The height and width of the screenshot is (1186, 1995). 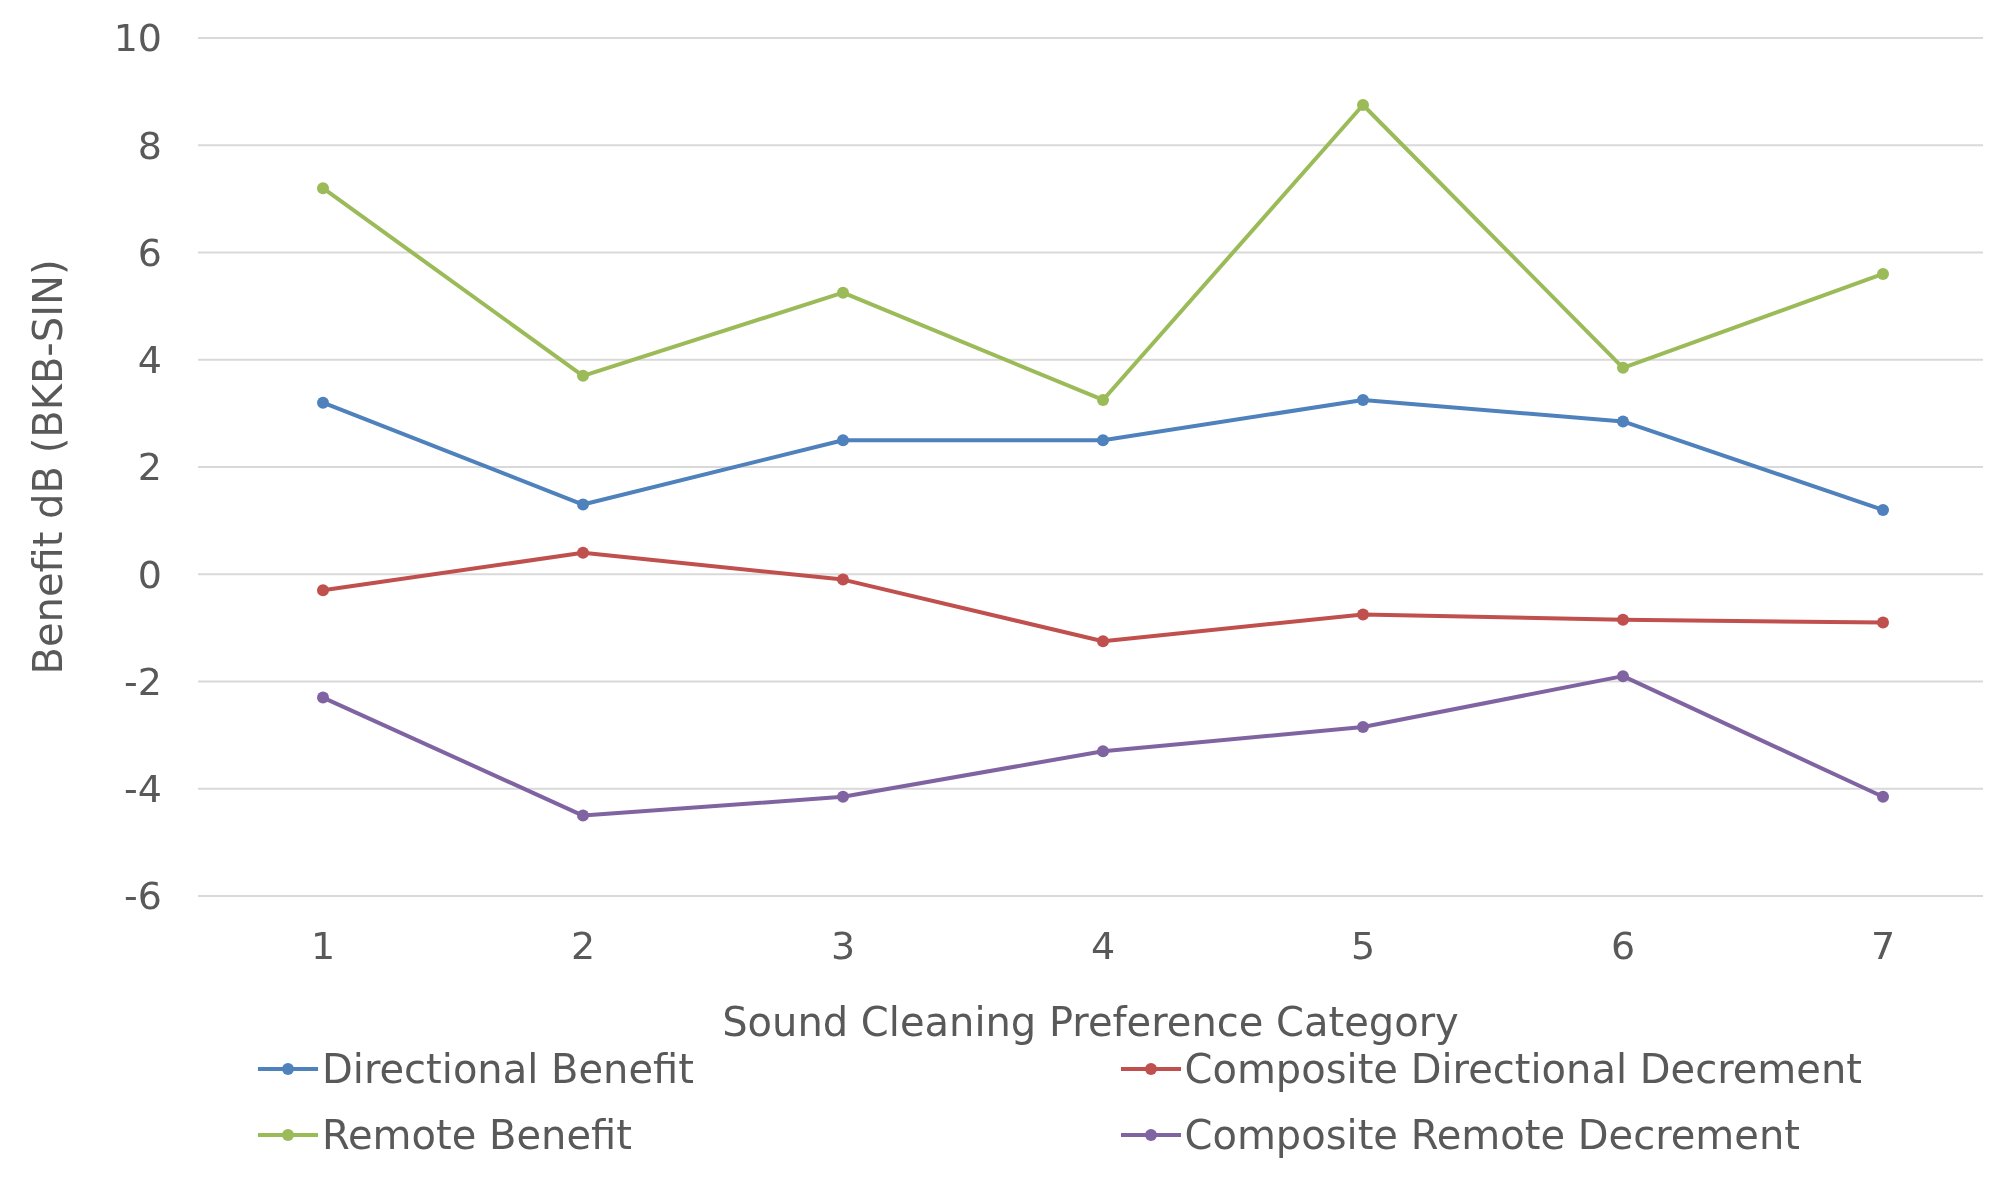 What do you see at coordinates (149, 145) in the screenshot?
I see `y-tick-label: 8` at bounding box center [149, 145].